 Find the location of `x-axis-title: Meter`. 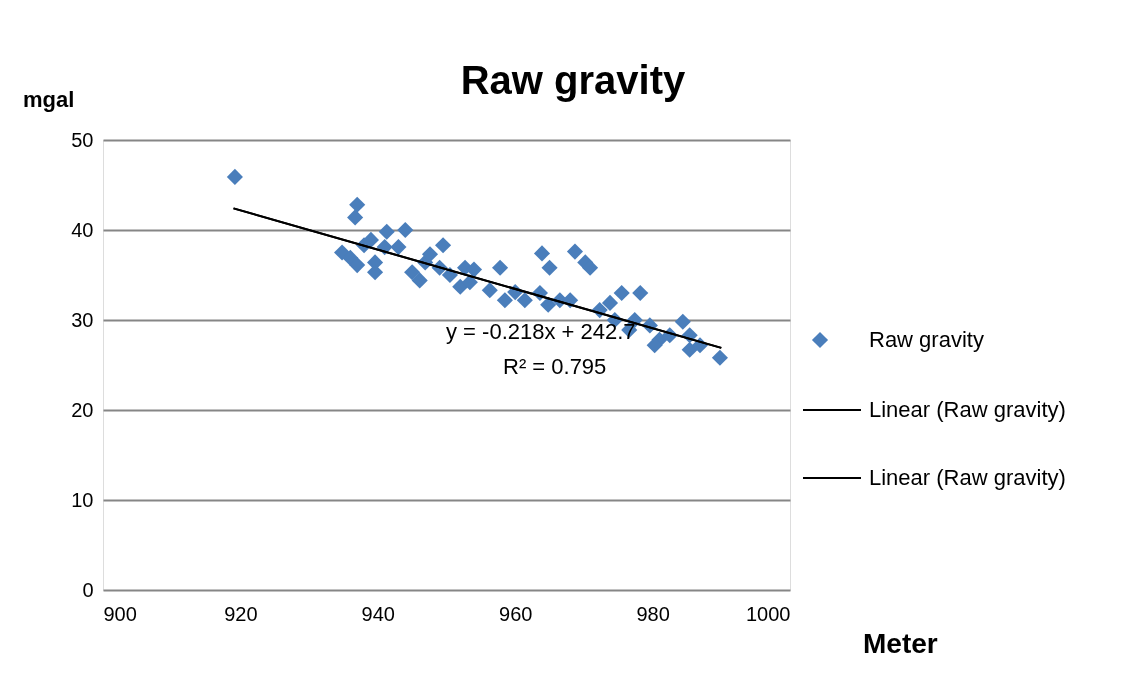

x-axis-title: Meter is located at coordinates (900, 643).